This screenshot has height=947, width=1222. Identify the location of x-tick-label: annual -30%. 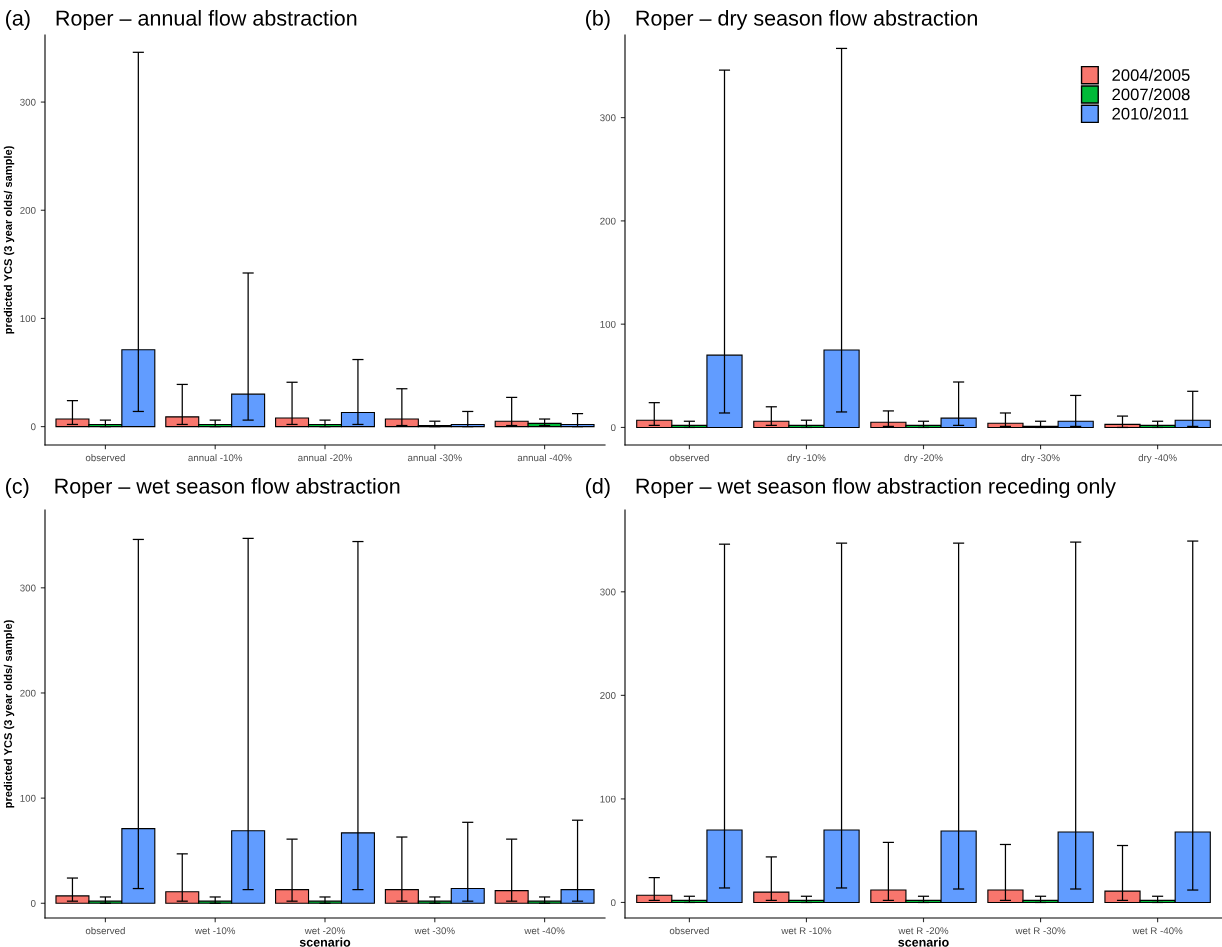
(434, 458).